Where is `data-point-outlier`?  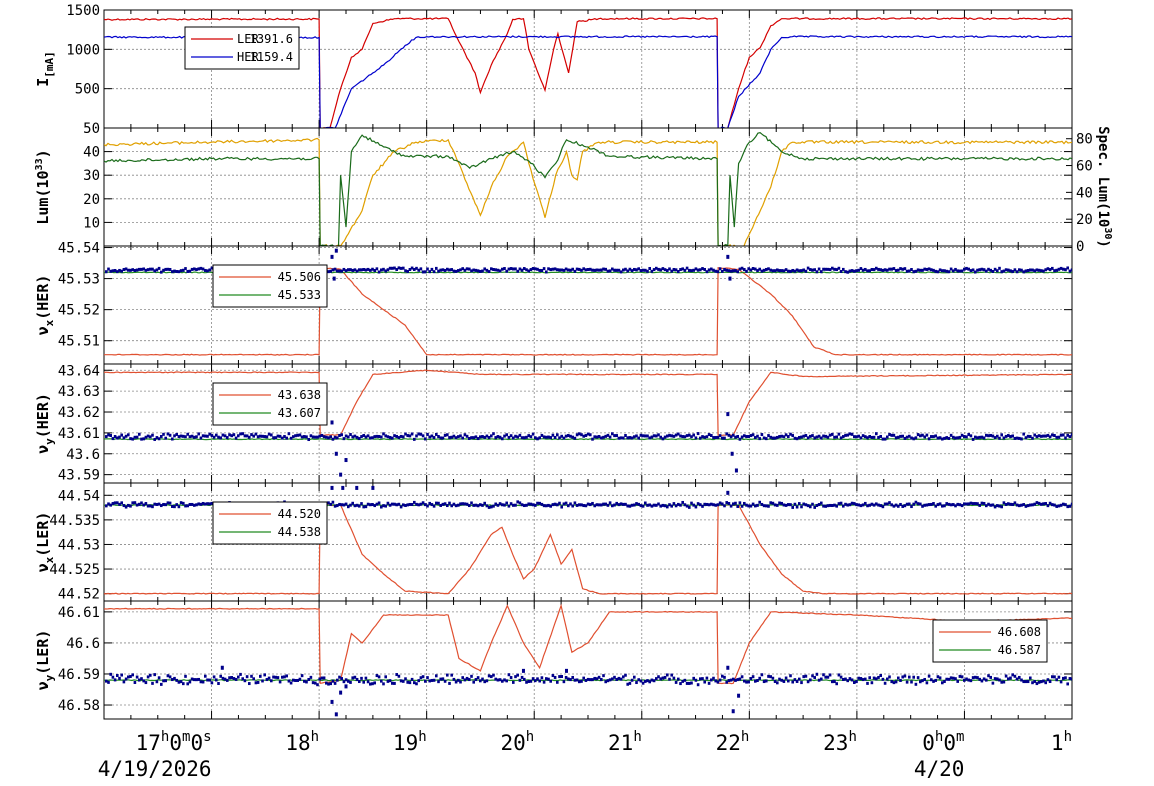 data-point-outlier is located at coordinates (728, 492).